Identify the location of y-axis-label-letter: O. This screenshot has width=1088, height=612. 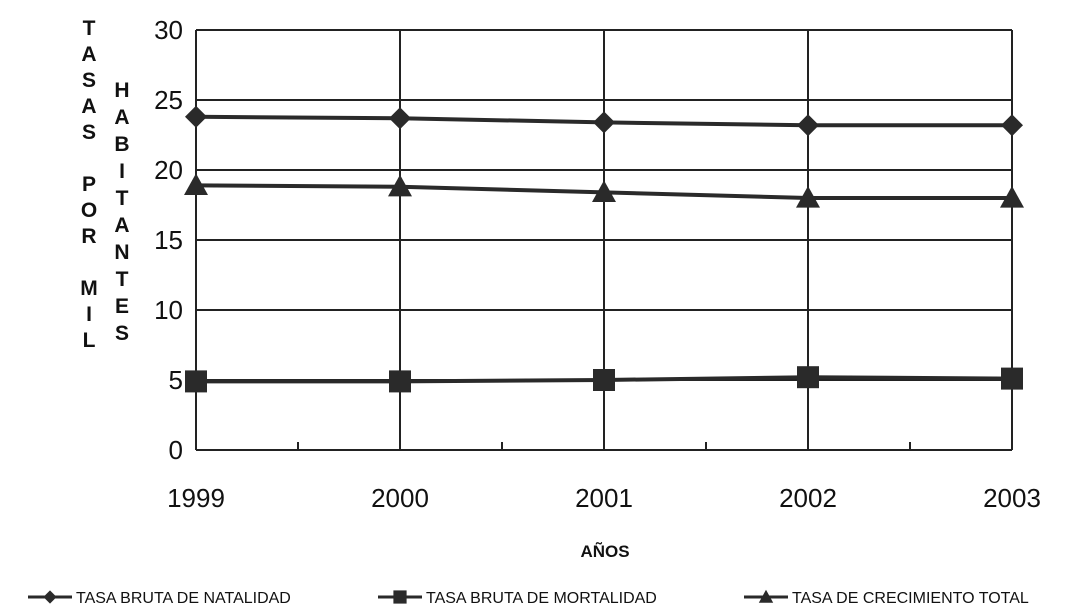
(89, 210).